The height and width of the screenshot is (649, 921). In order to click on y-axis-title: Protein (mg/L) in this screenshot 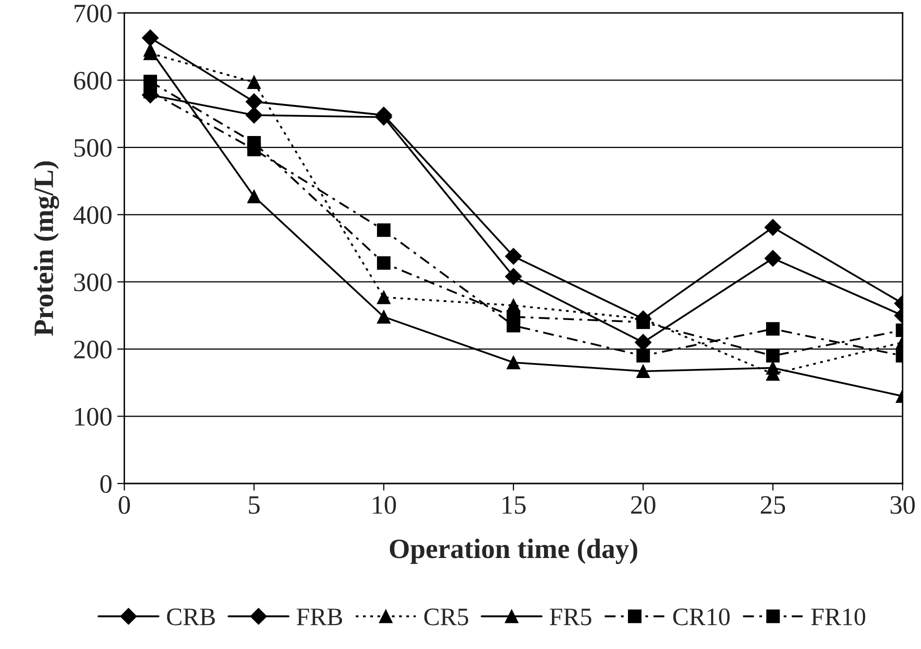, I will do `click(47, 248)`.